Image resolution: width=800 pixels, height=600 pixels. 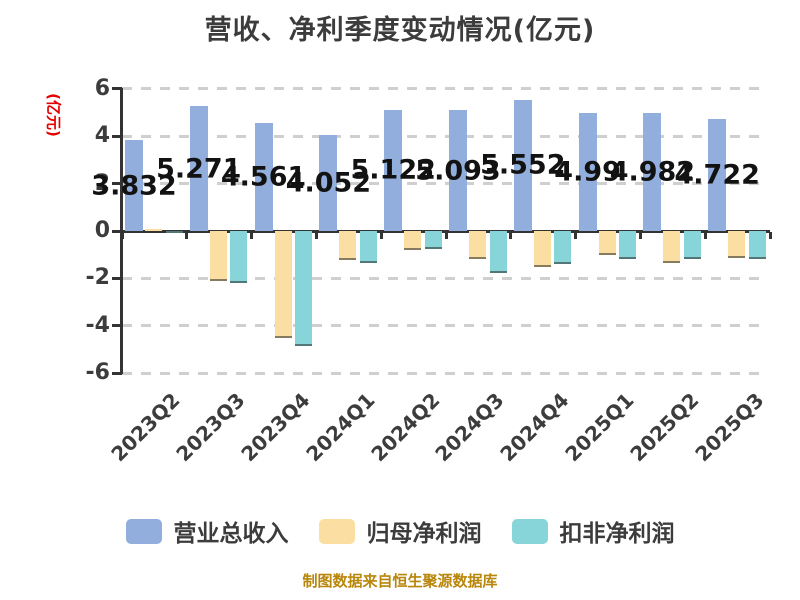 What do you see at coordinates (231, 534) in the screenshot?
I see `legend-label-revenue: 营业总收入` at bounding box center [231, 534].